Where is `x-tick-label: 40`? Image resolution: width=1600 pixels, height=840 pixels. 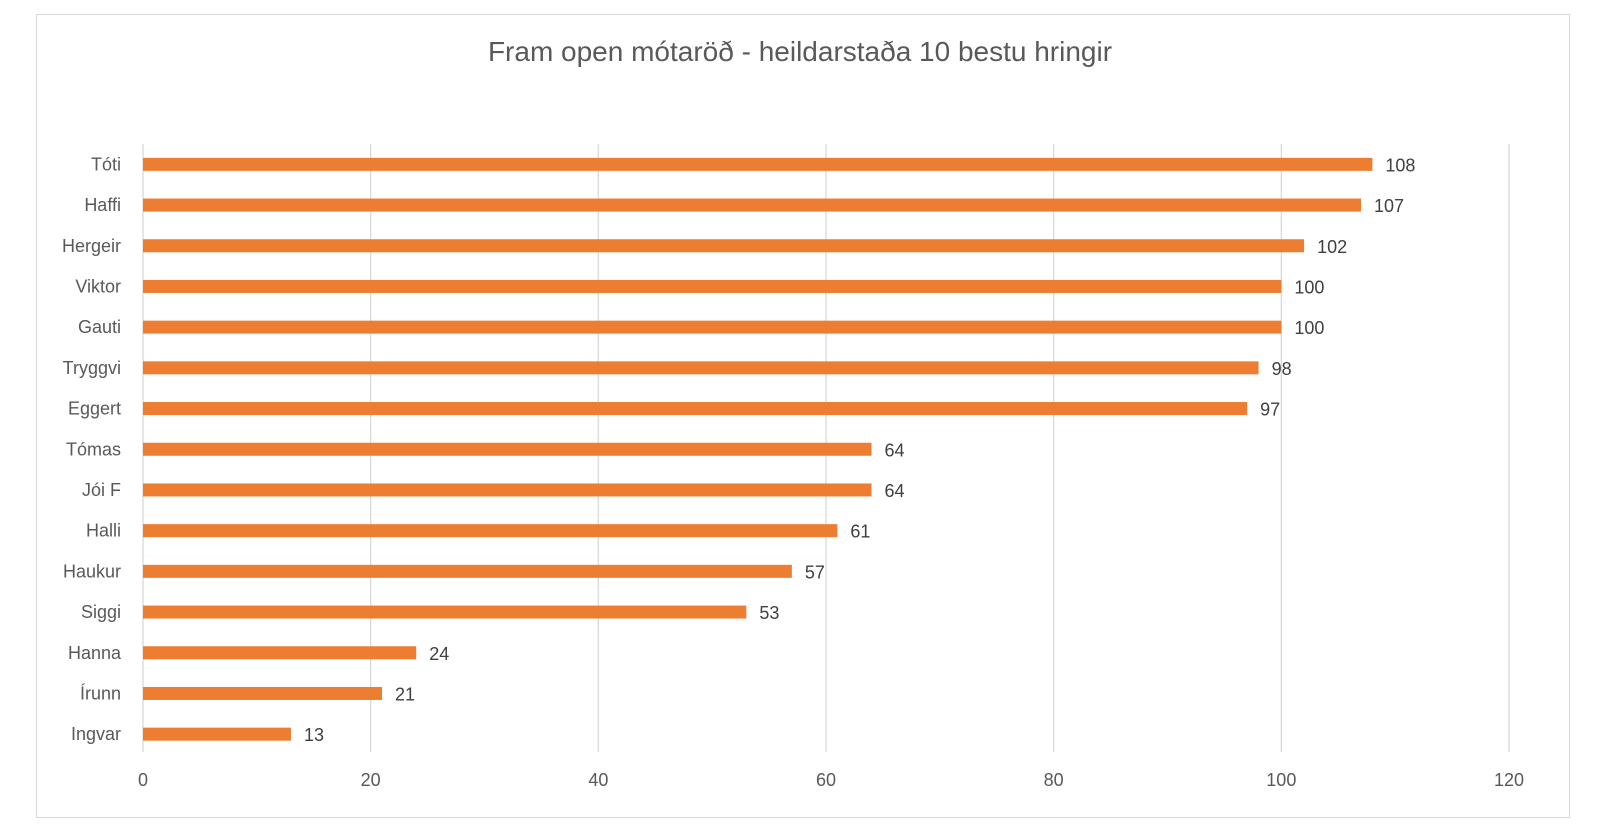
x-tick-label: 40 is located at coordinates (598, 780).